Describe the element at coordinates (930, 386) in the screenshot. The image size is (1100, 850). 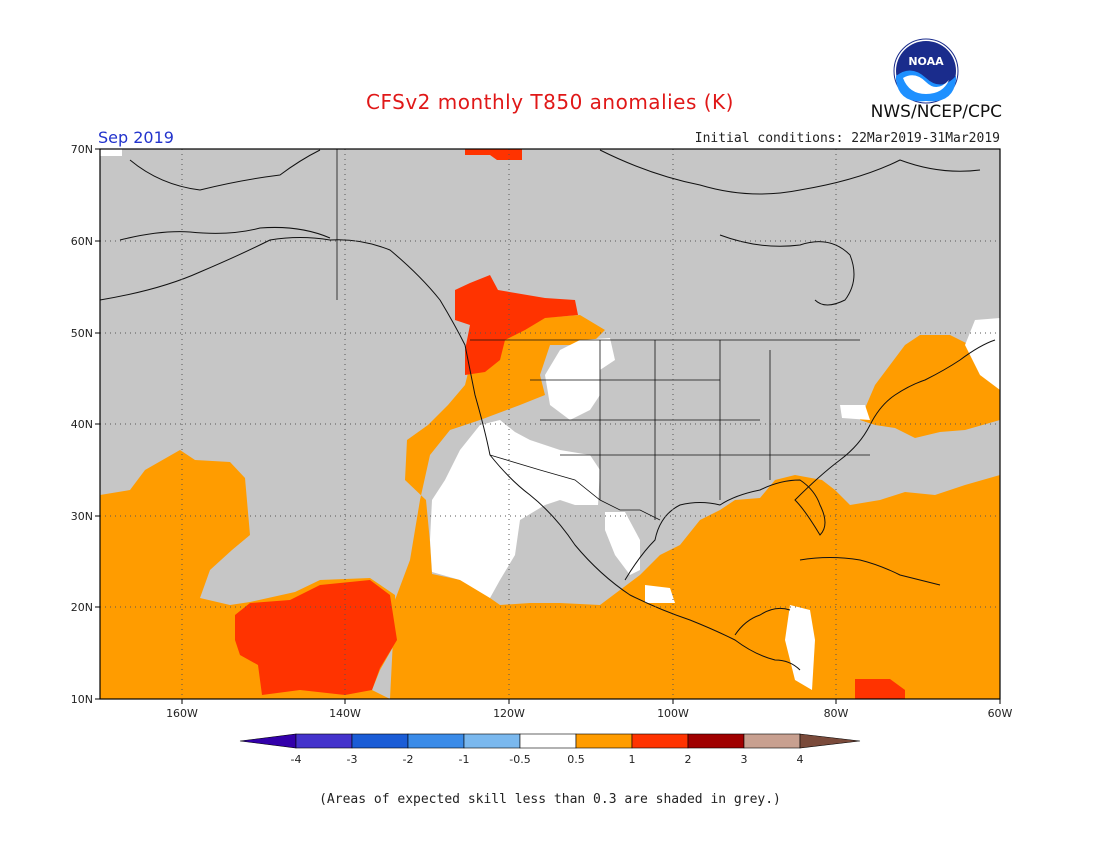
I see `anomaly-region-northeast-orange` at that location.